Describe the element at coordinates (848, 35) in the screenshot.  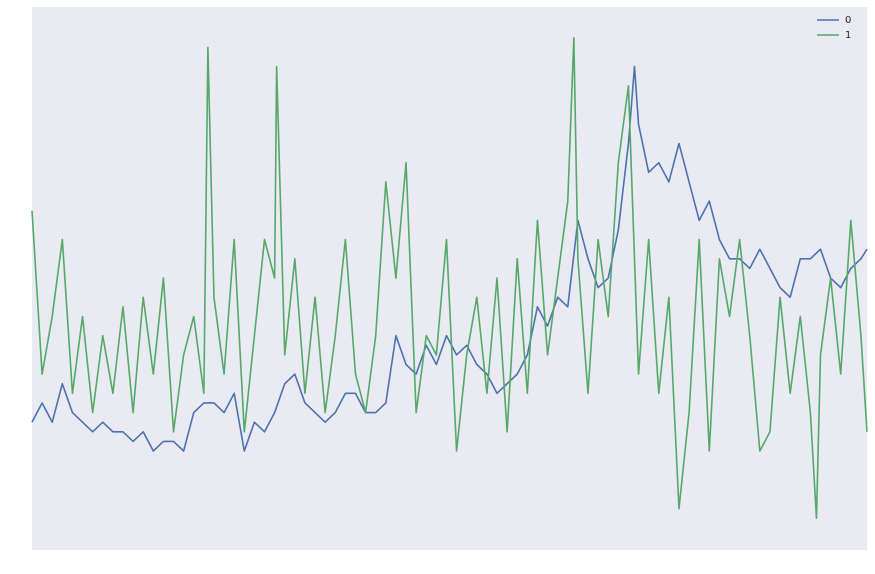
I see `legend-label: 1` at that location.